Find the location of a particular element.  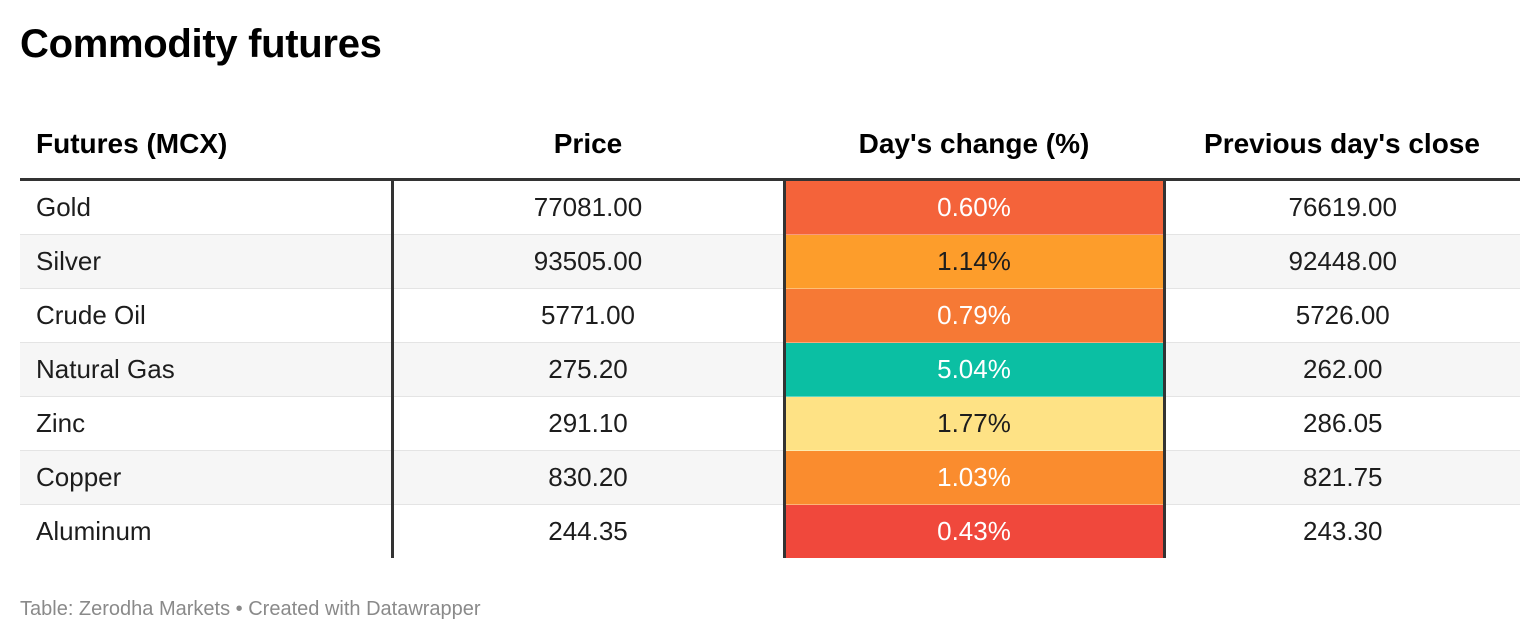

cell-price: 275.20 is located at coordinates (589, 369).